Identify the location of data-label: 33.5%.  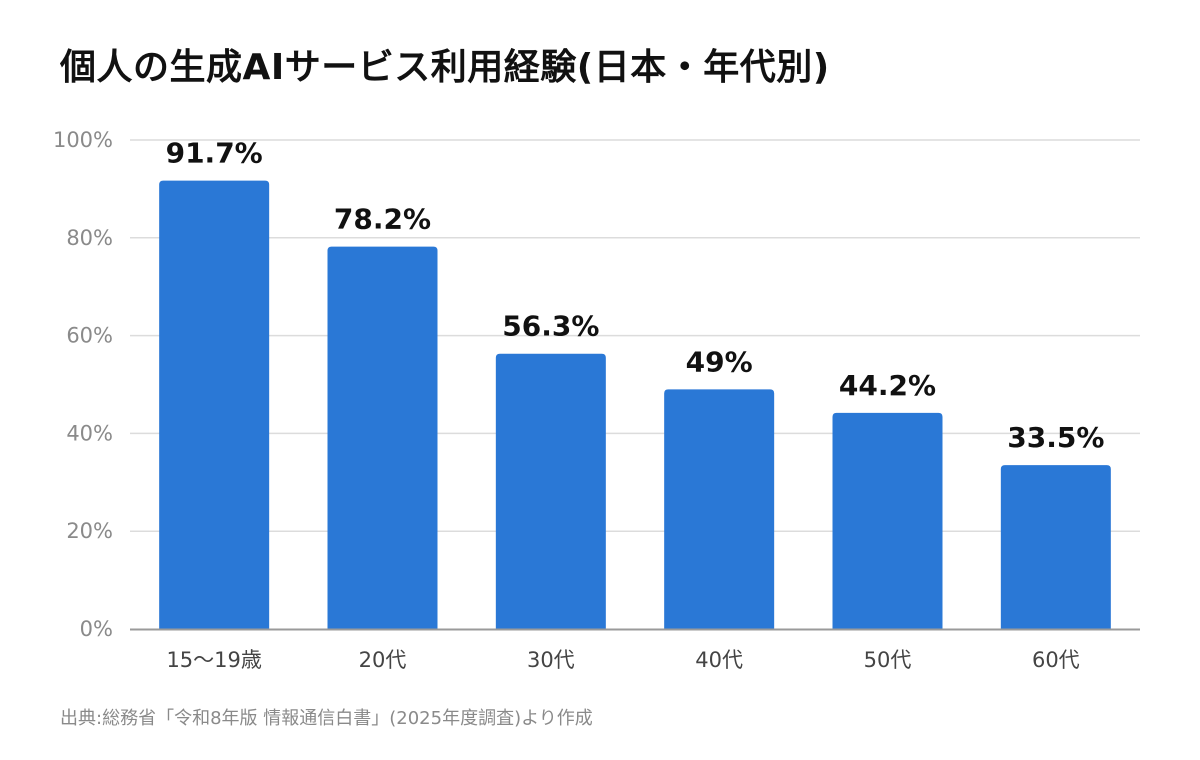
(1055, 437).